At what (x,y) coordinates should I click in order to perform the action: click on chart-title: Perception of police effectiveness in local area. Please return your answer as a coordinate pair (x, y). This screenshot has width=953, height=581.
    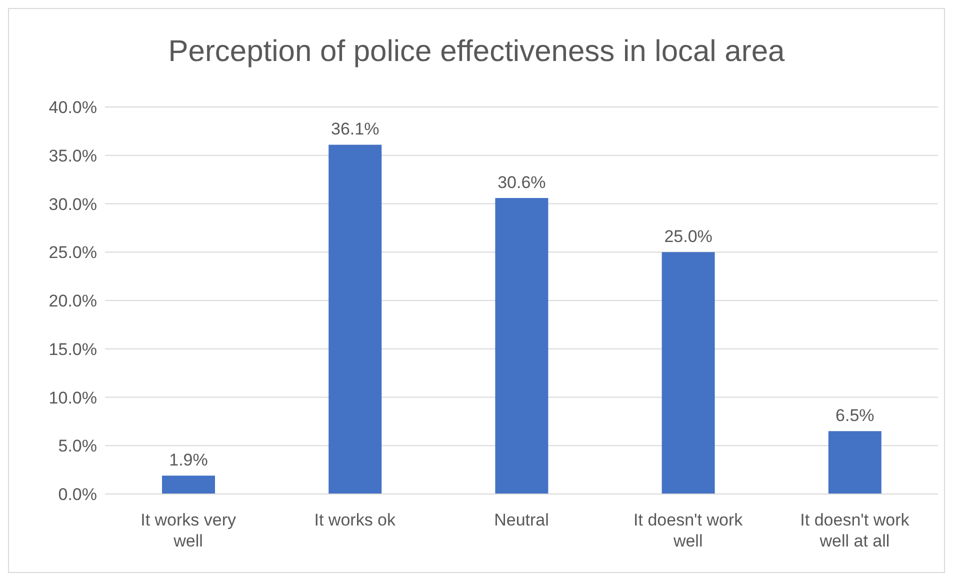
    Looking at the image, I should click on (476, 52).